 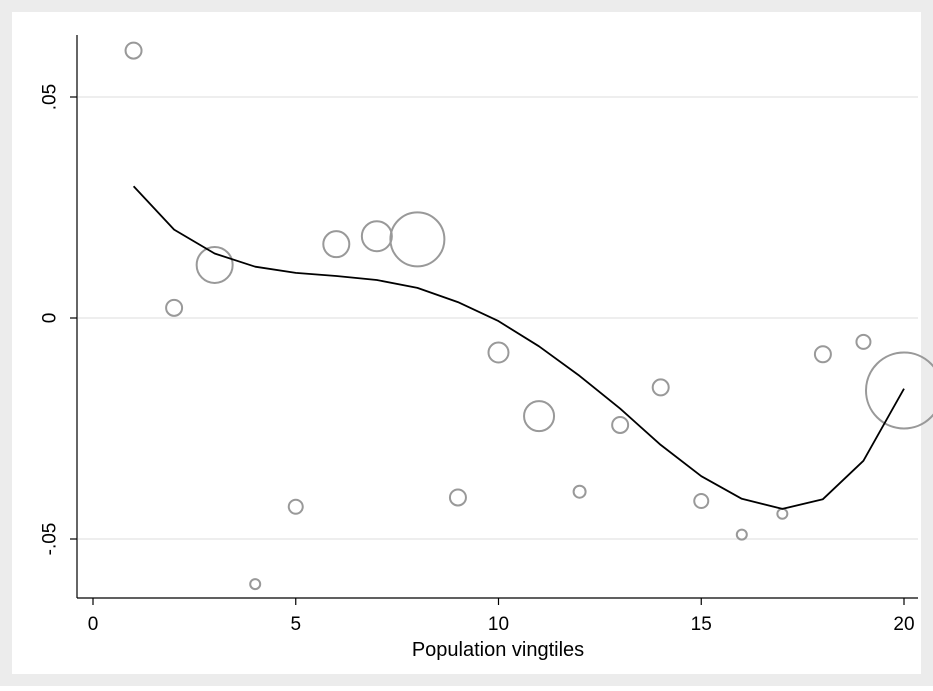 I want to click on y-tick-label: .05, so click(x=50, y=97).